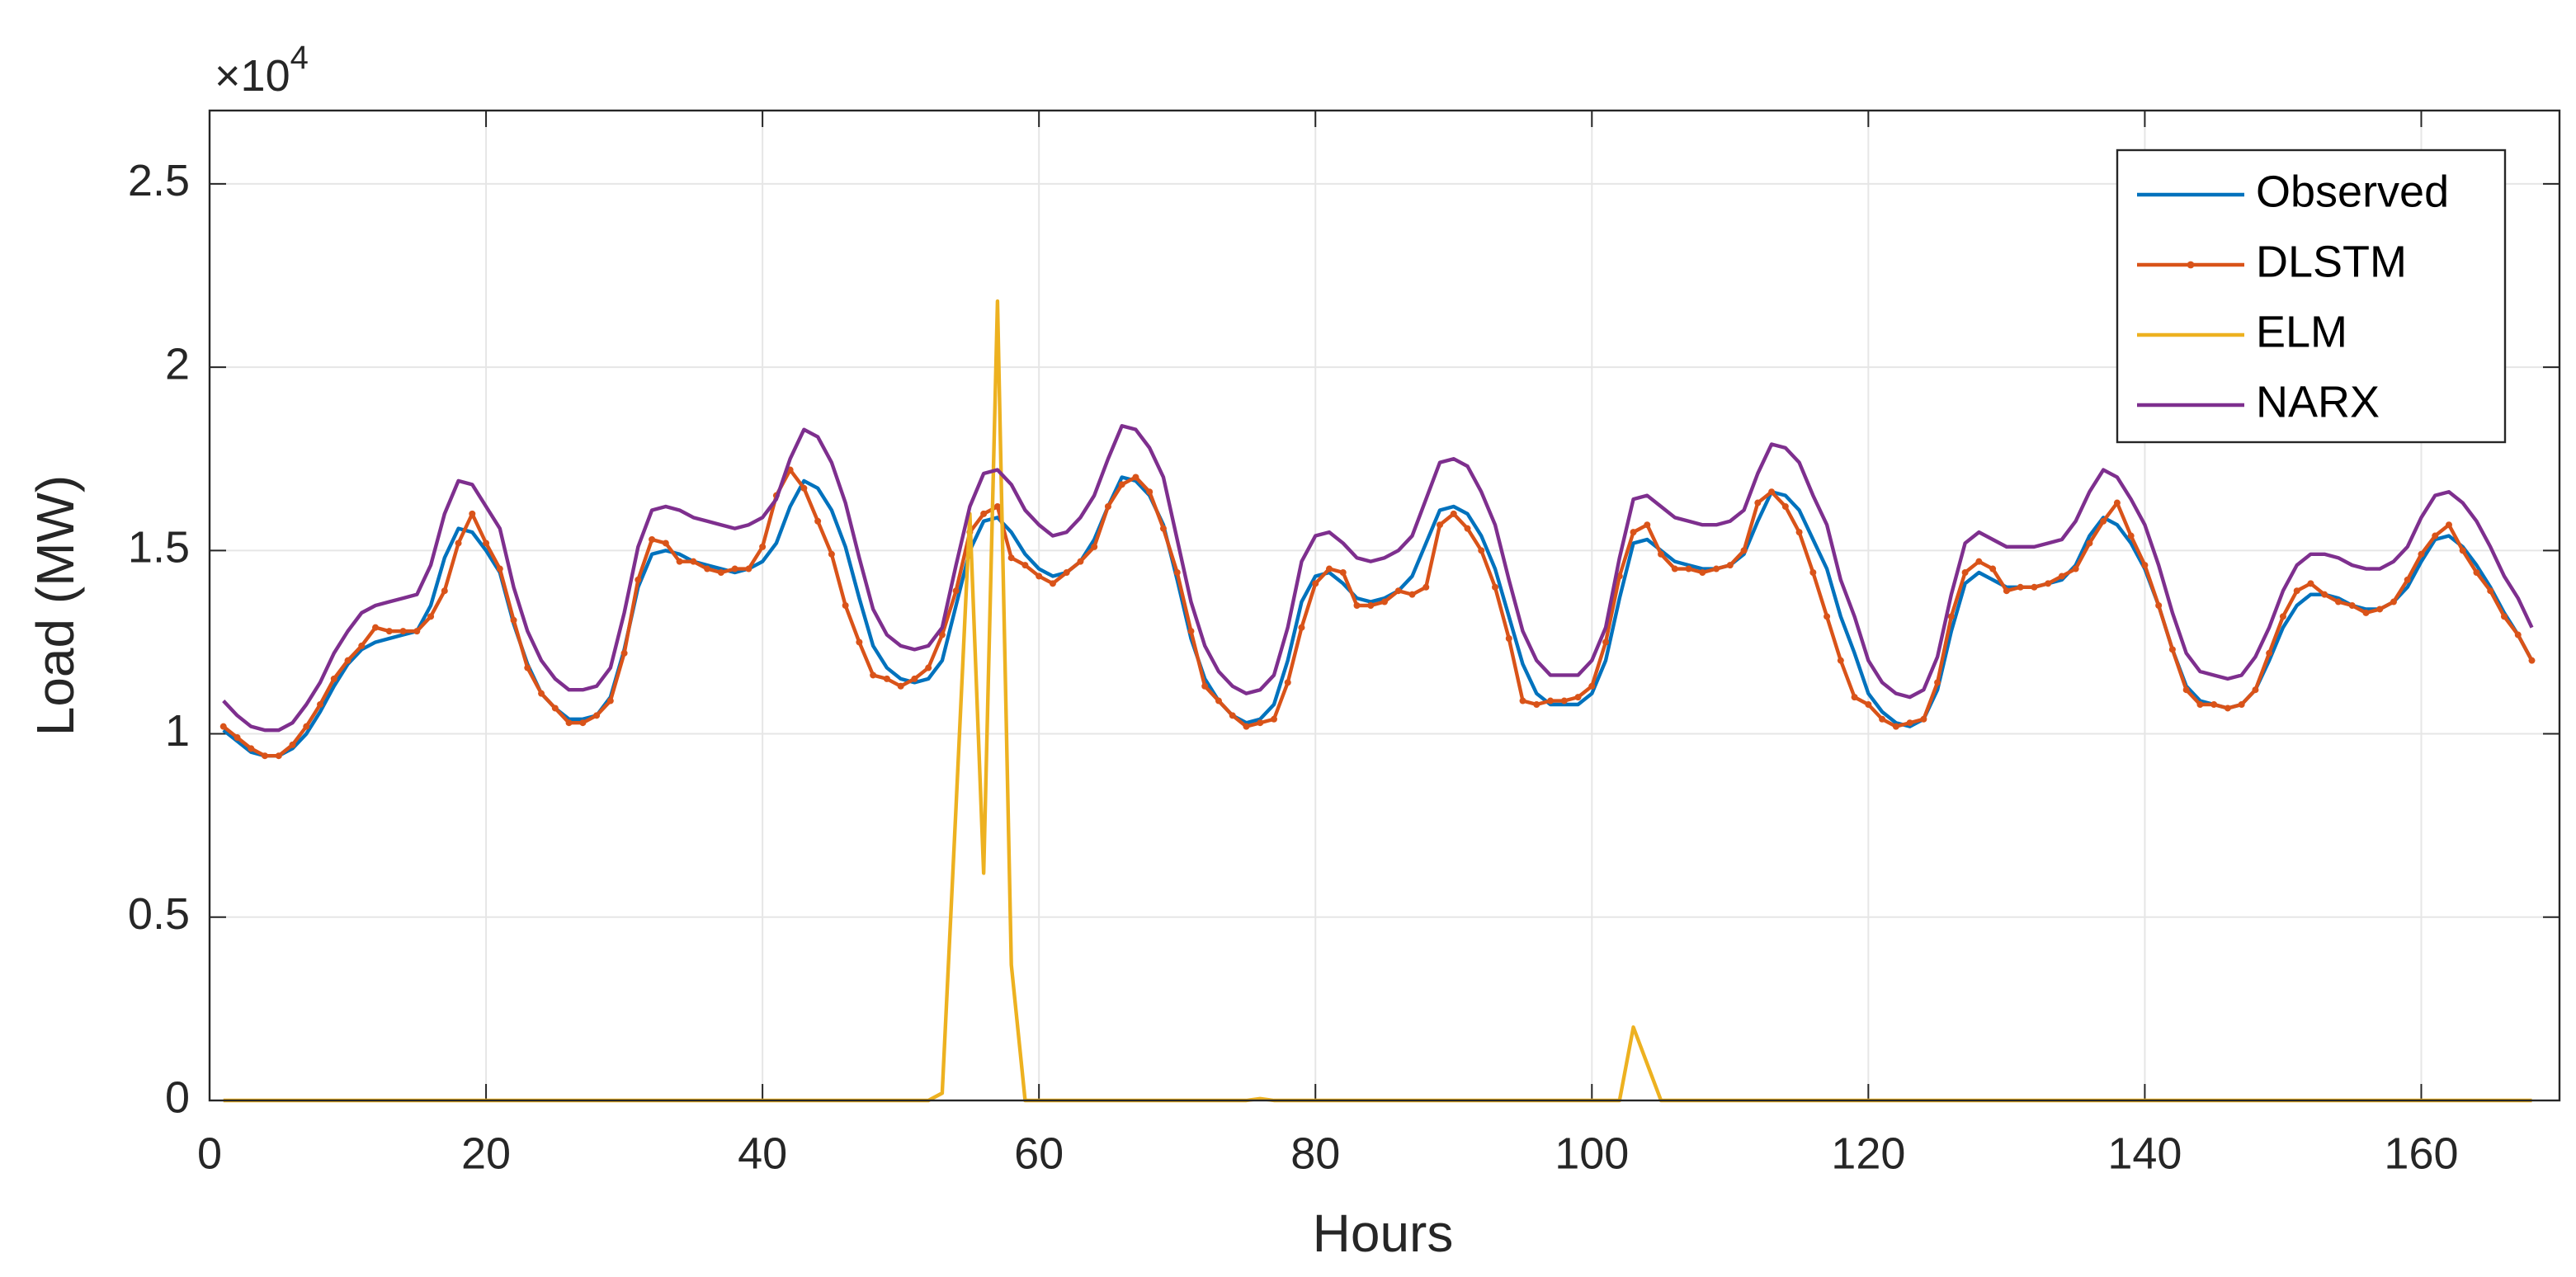 This screenshot has height=1277, width=2576. I want to click on y-tick-label: 2.5, so click(159, 180).